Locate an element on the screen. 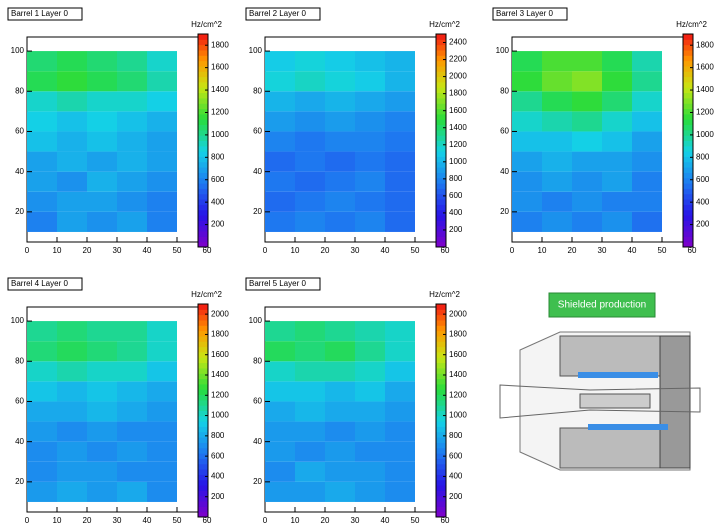  x-tick-label: 30 is located at coordinates (602, 250).